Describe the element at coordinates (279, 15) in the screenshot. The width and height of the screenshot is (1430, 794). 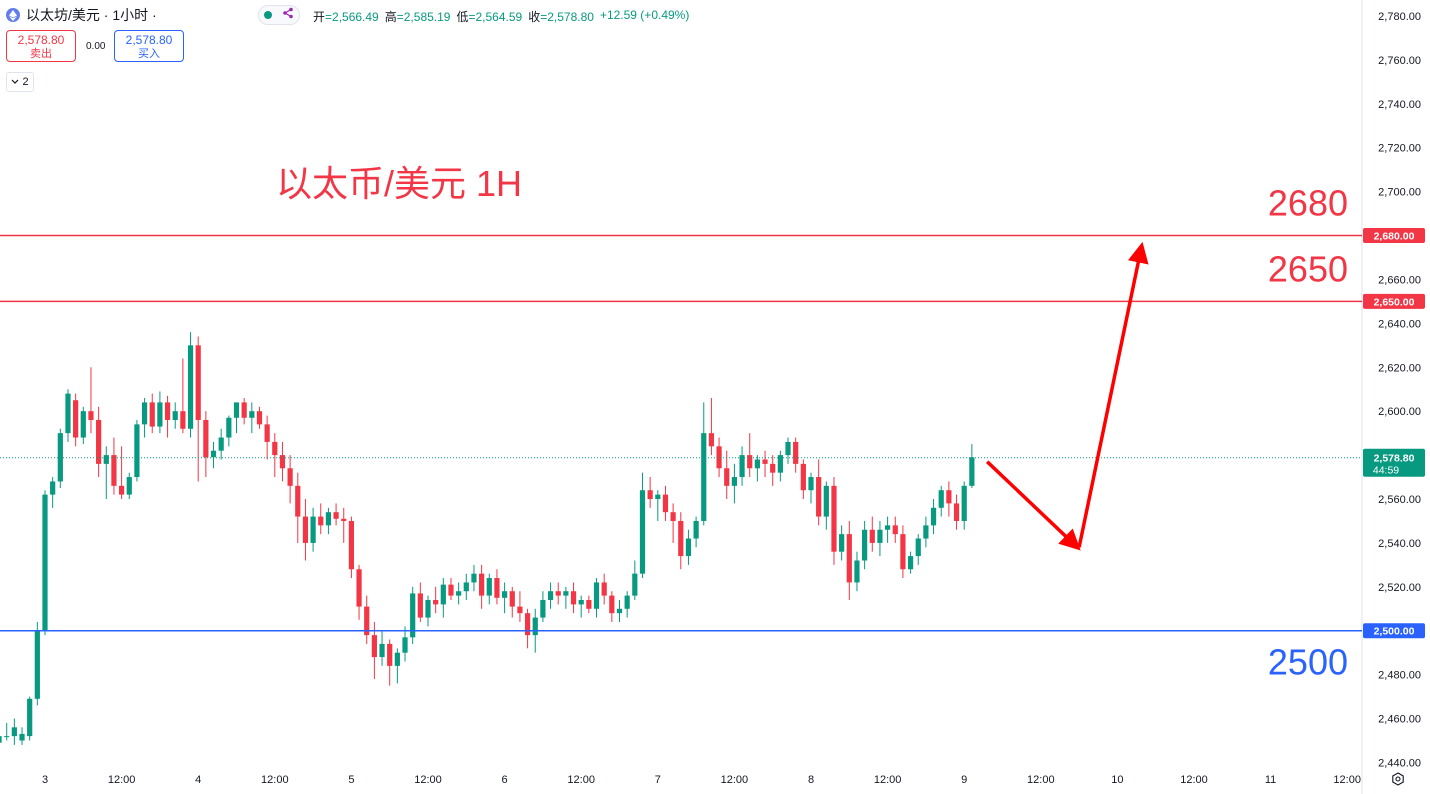
I see `indicator-pill` at that location.